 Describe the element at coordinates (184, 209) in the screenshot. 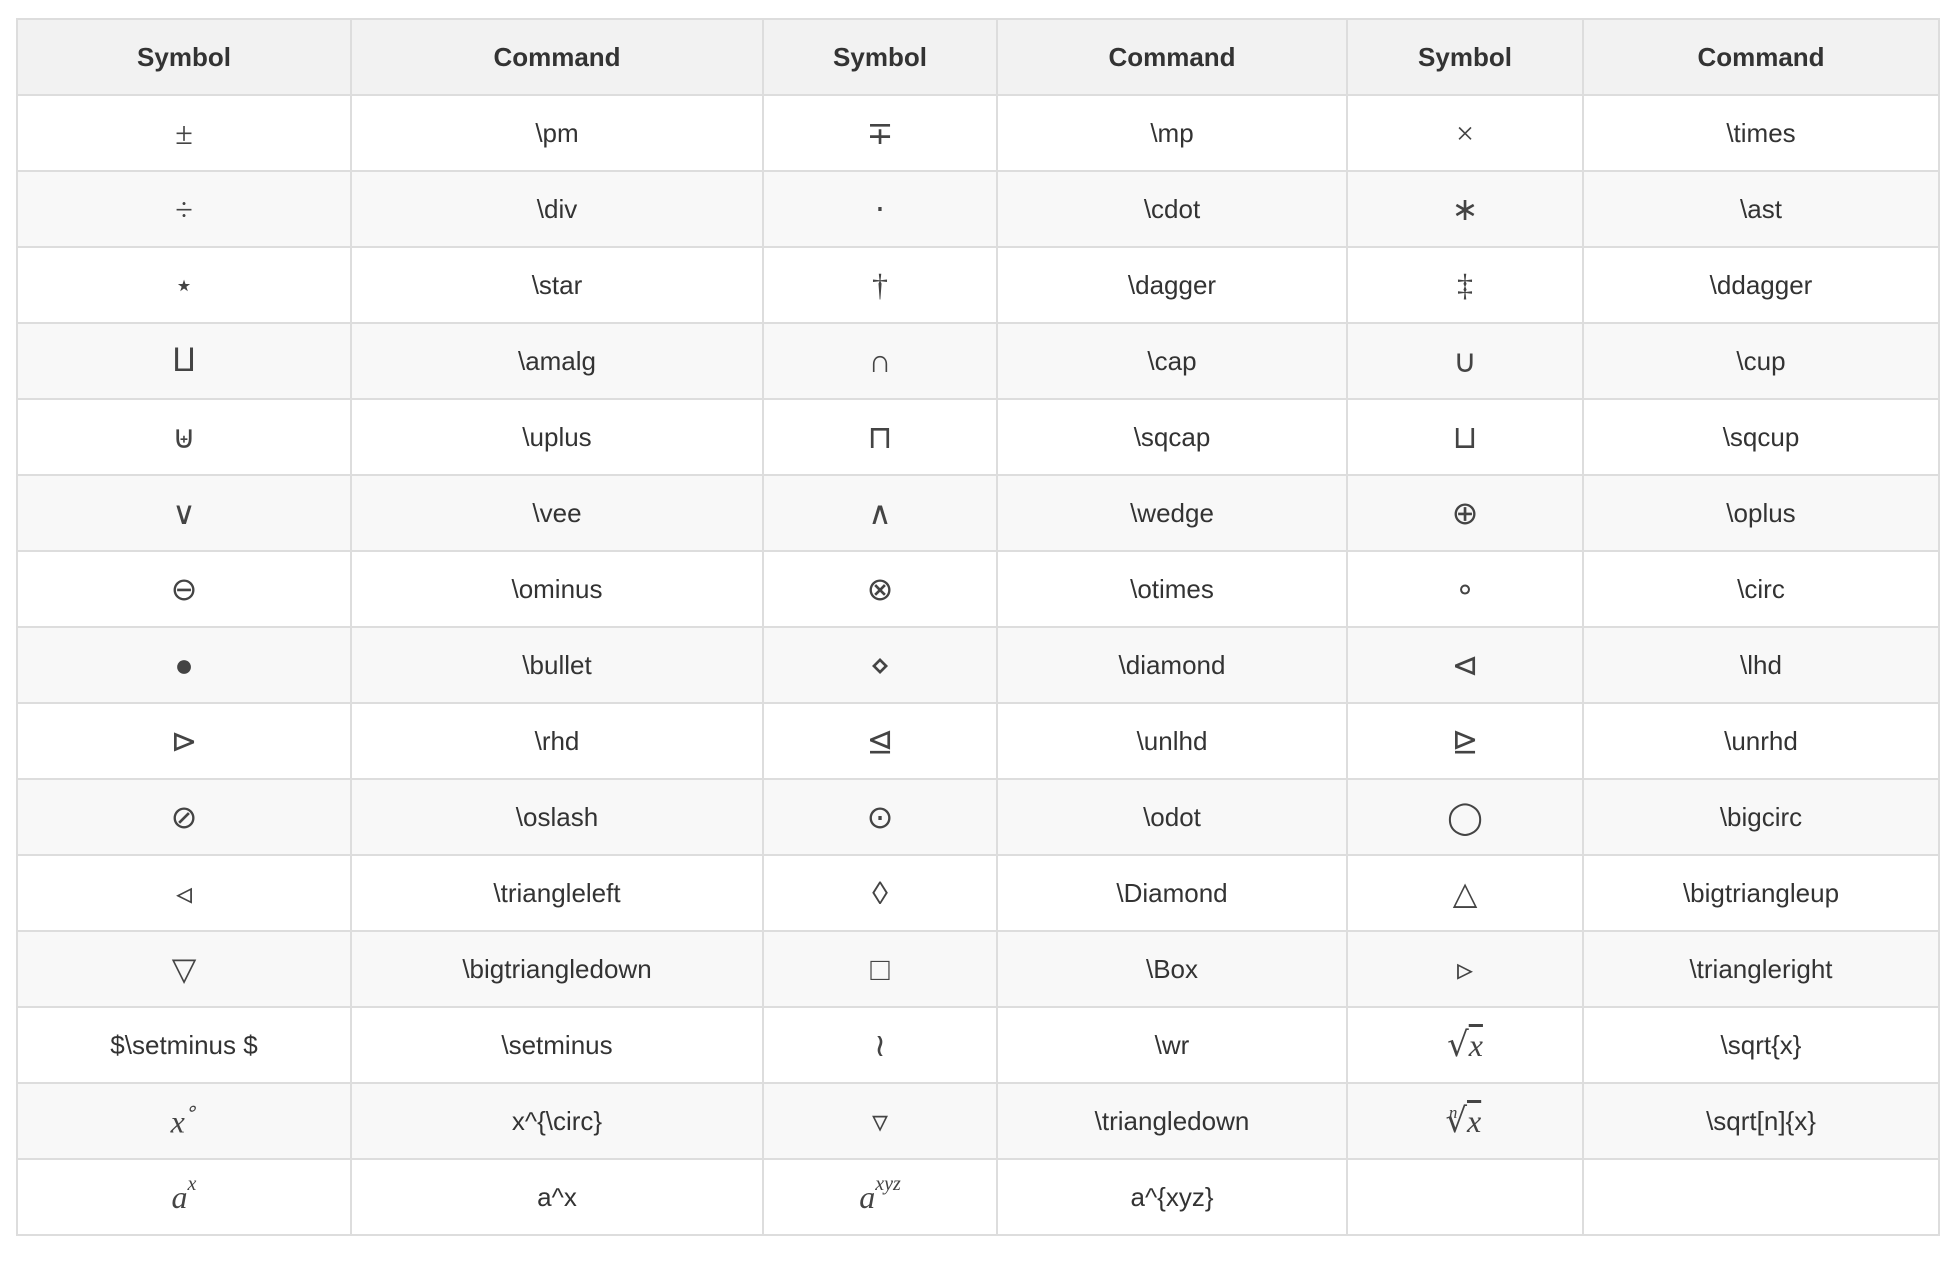

I see `symbol-cell: ÷` at that location.